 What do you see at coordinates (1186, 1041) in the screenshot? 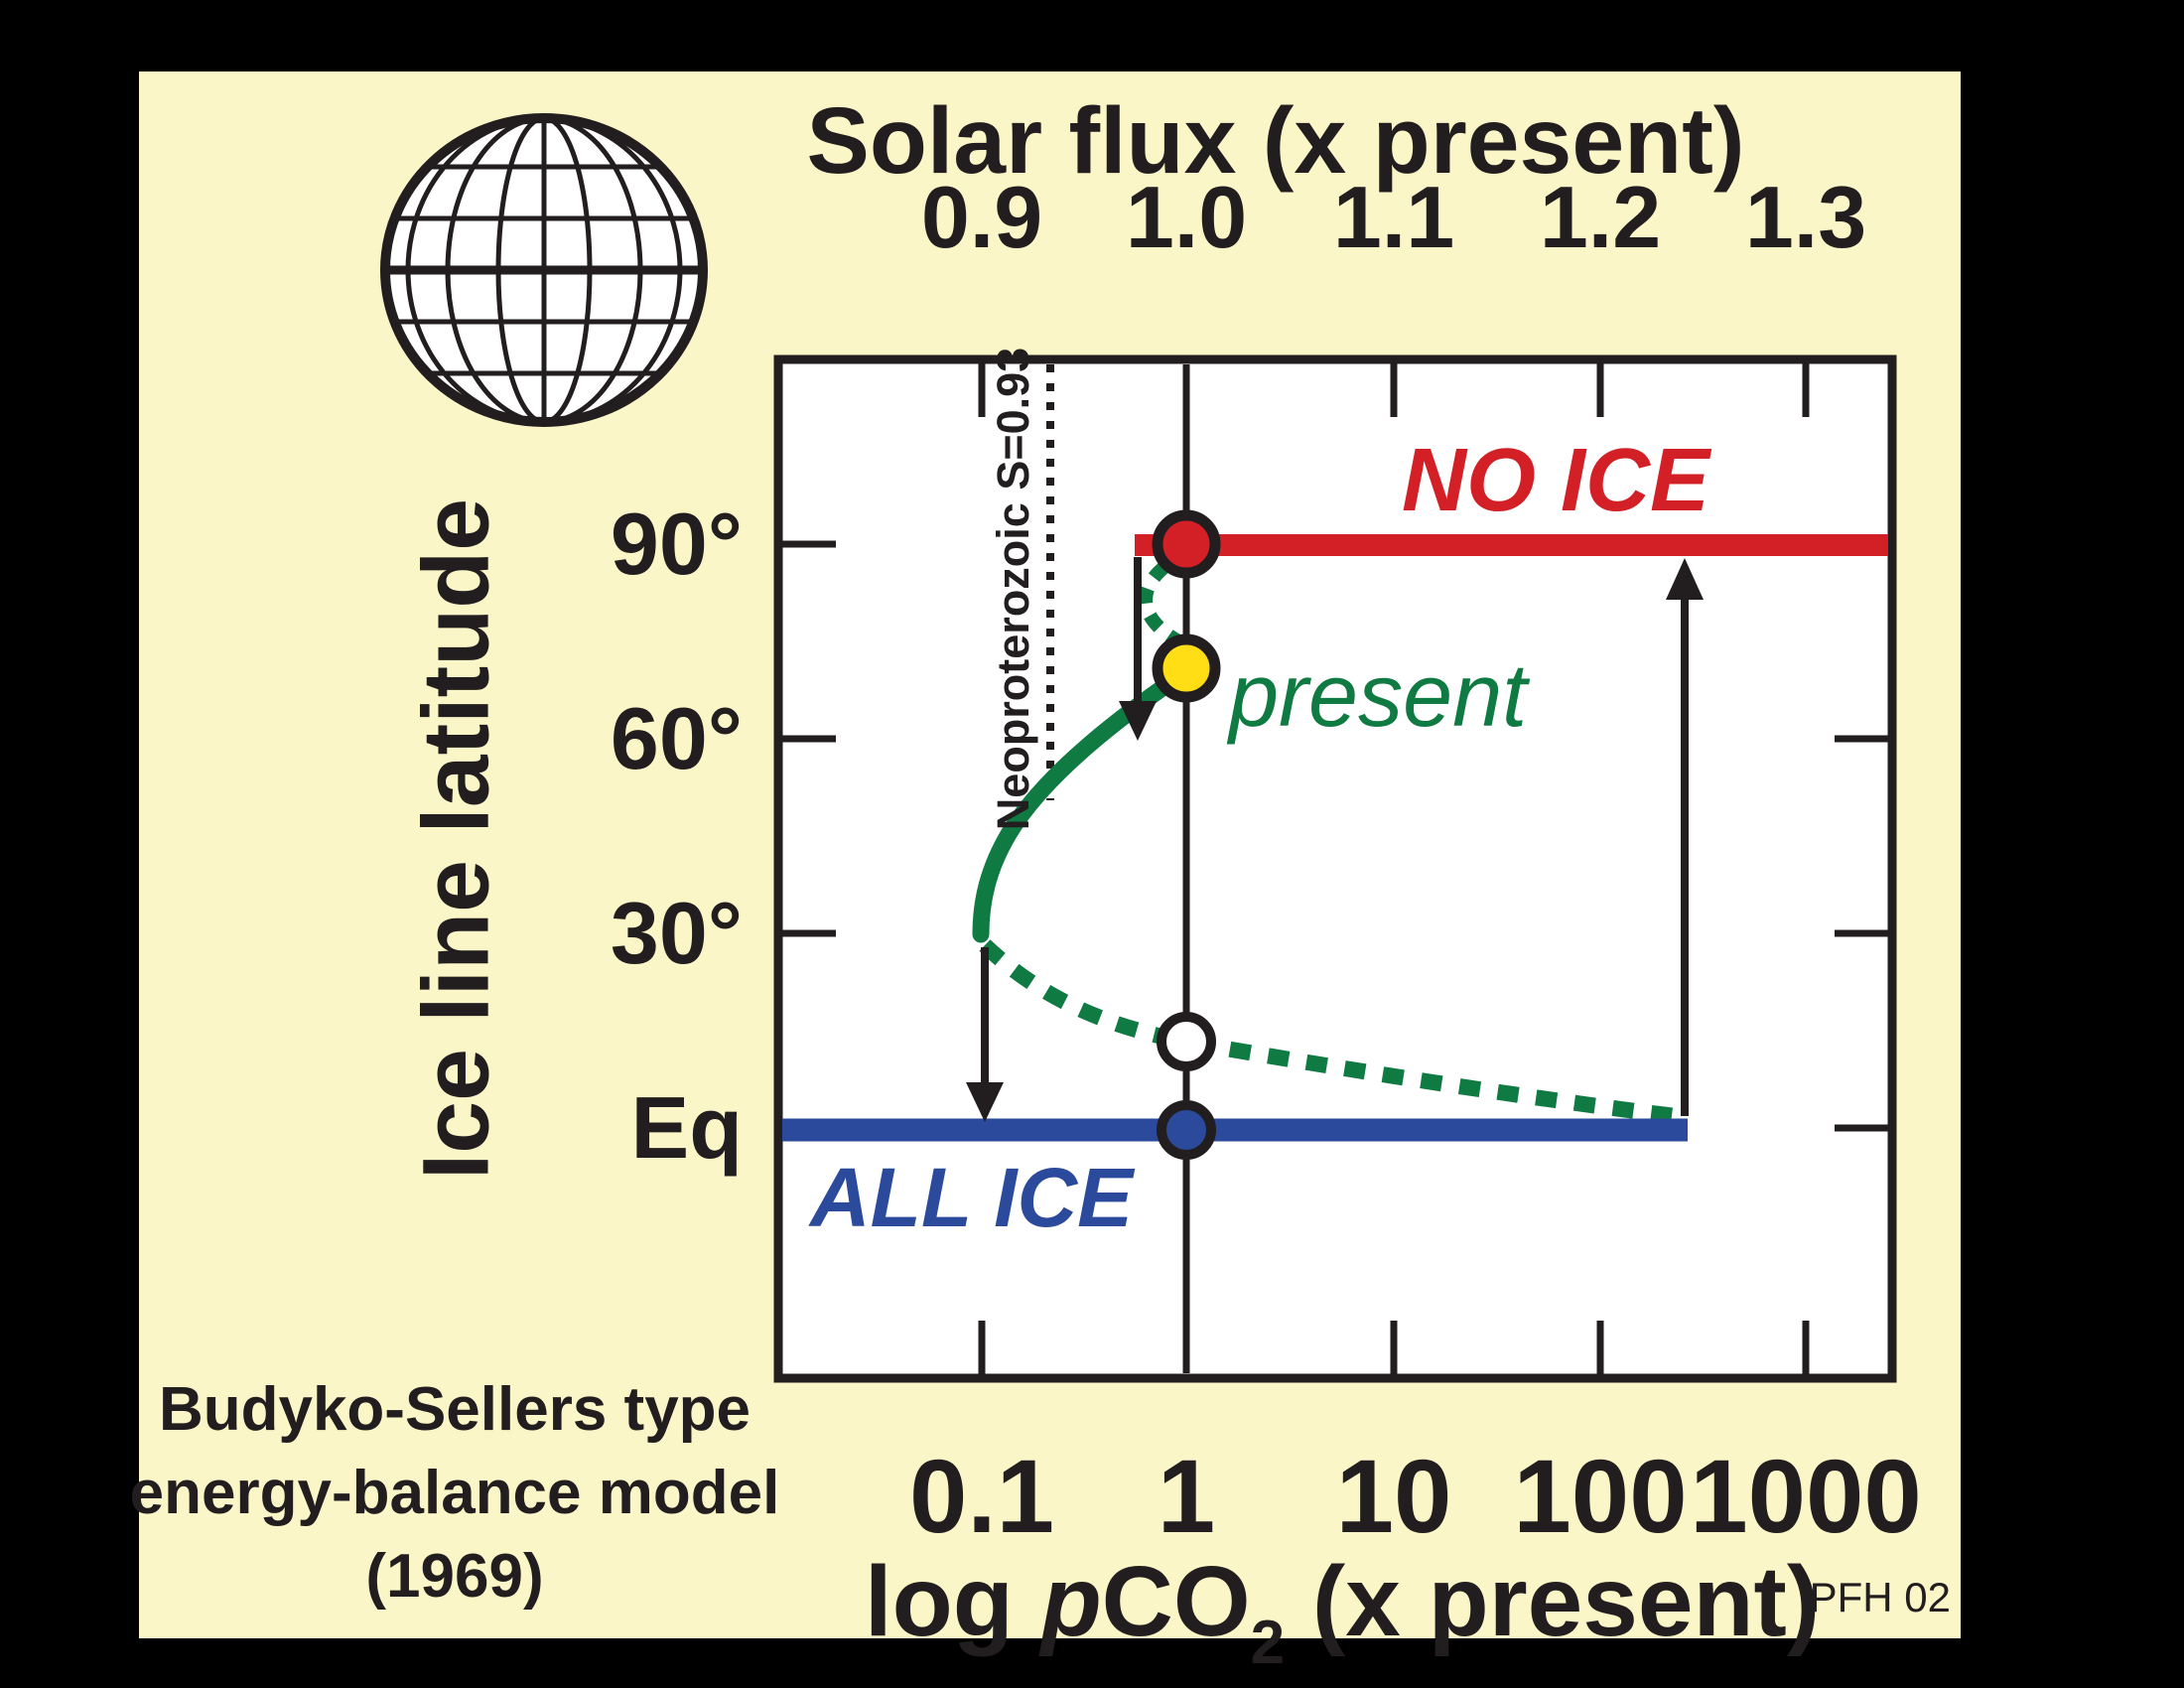
I see `unstable-state-marker` at bounding box center [1186, 1041].